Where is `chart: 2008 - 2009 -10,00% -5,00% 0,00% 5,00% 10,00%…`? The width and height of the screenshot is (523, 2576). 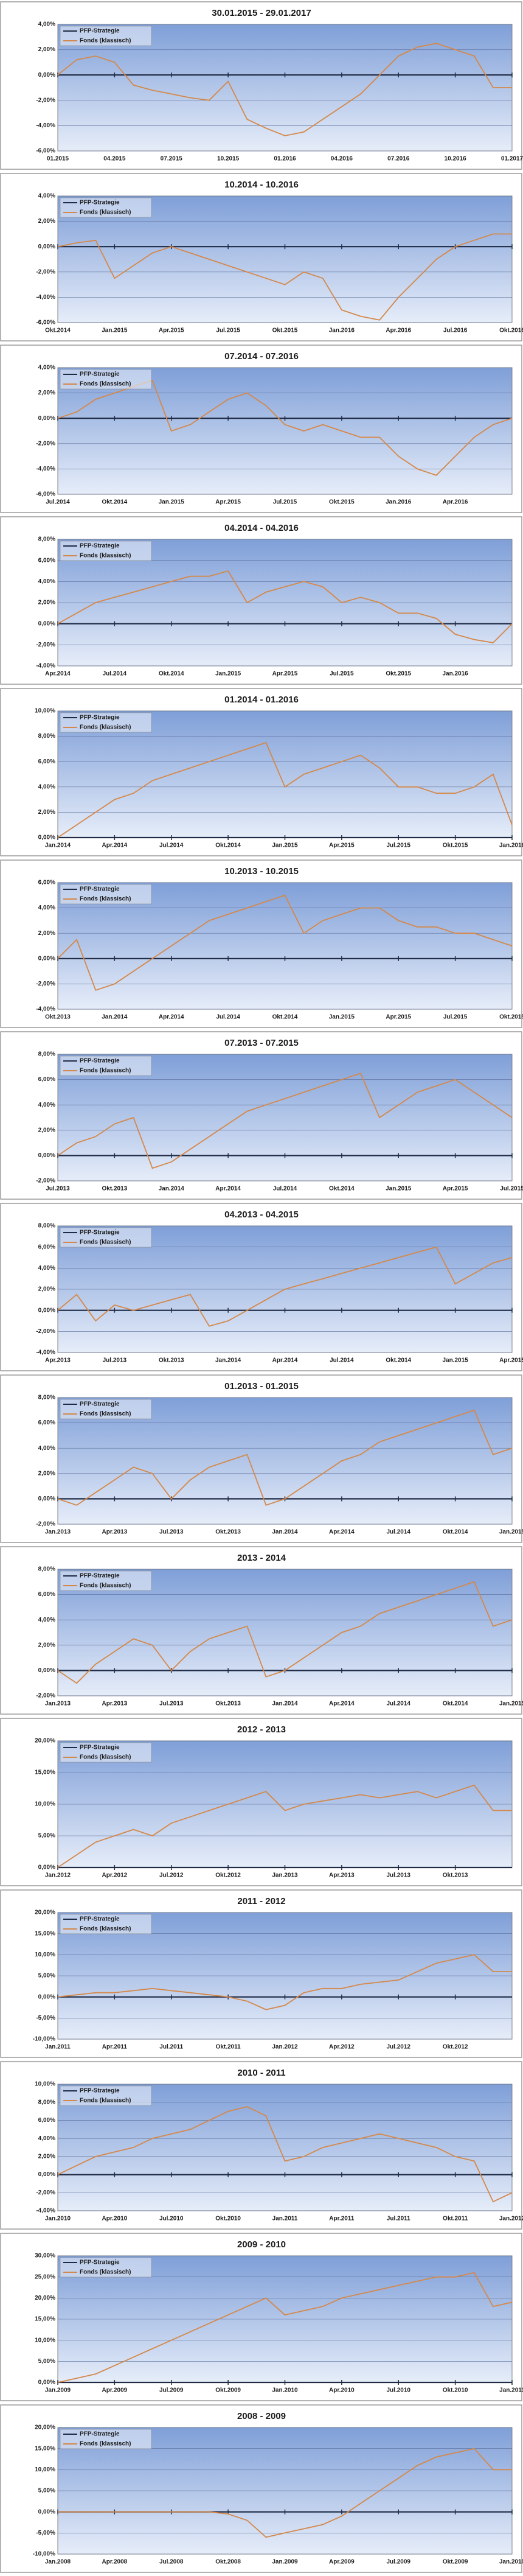
chart: 2008 - 2009 -10,00% -5,00% 0,00% 5,00% 10,00%… is located at coordinates (261, 2488).